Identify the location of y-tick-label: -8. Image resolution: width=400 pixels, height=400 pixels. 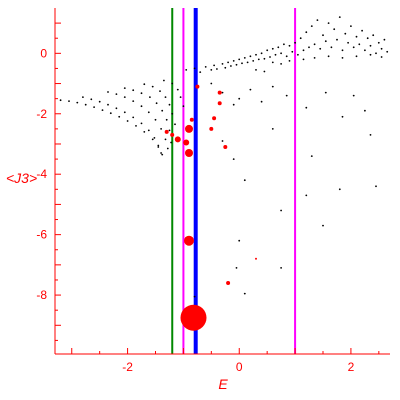
(41, 295).